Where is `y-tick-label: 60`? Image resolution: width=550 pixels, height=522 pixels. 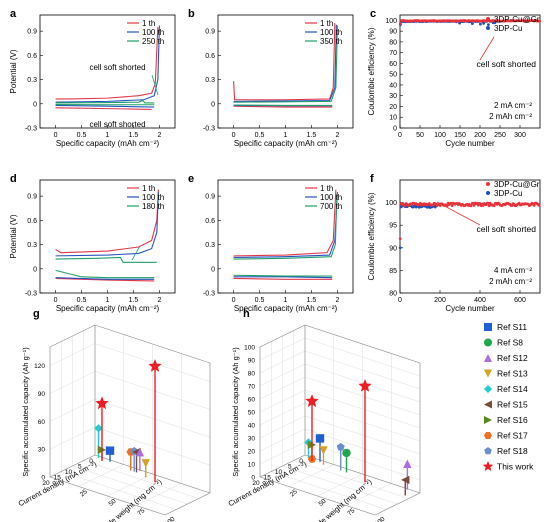
y-tick-label: 60 is located at coordinates (393, 64).